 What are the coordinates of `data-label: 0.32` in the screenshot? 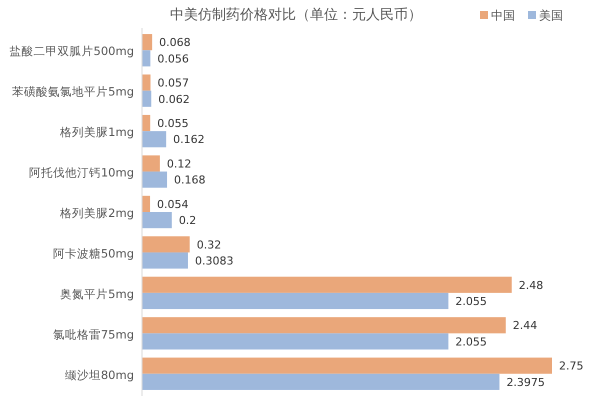 It's located at (209, 245).